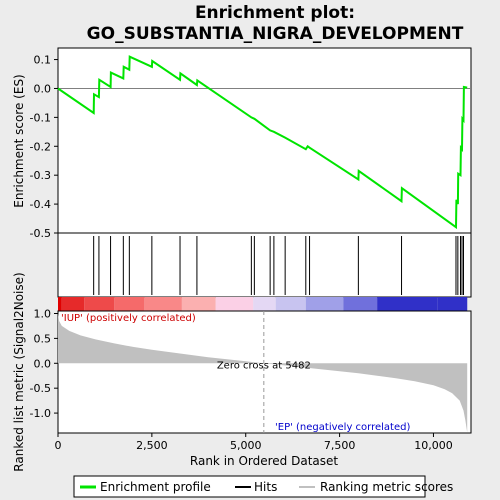  I want to click on legend-enrichment-label: Enrichment profile, so click(155, 487).